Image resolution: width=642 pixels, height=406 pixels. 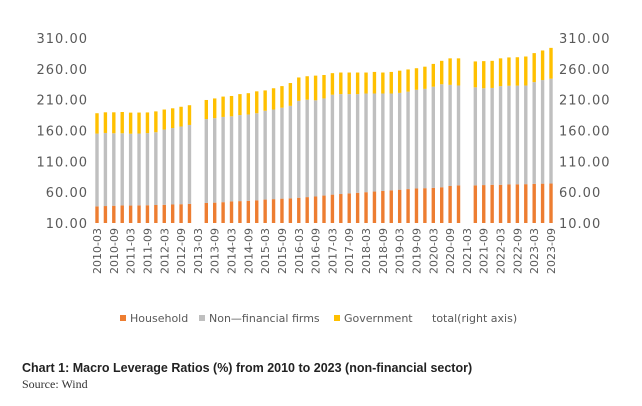 What do you see at coordinates (202, 318) in the screenshot?
I see `legend-nonfinancial-swatch` at bounding box center [202, 318].